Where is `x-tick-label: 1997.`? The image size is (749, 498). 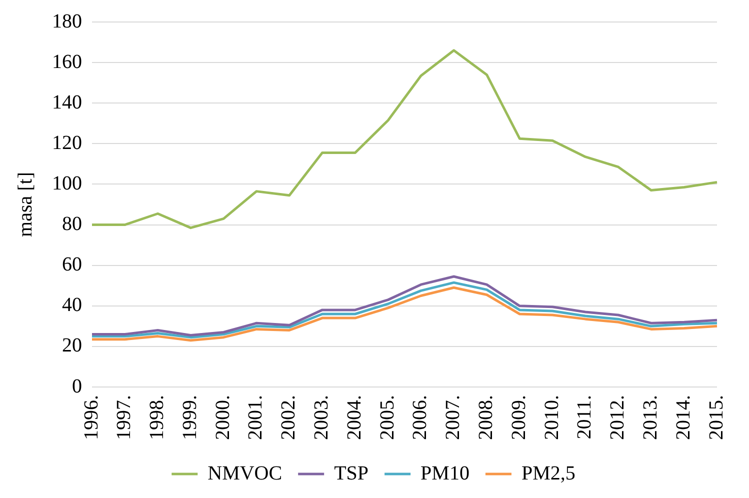
x-tick-label: 1997. is located at coordinates (124, 417).